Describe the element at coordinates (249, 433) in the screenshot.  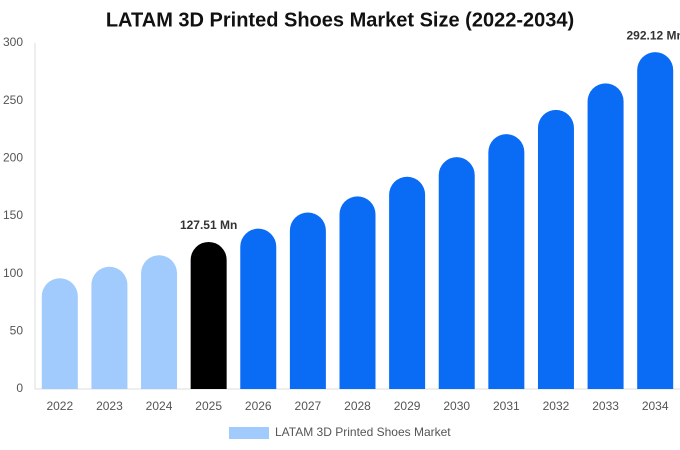
I see `legend-swatch` at that location.